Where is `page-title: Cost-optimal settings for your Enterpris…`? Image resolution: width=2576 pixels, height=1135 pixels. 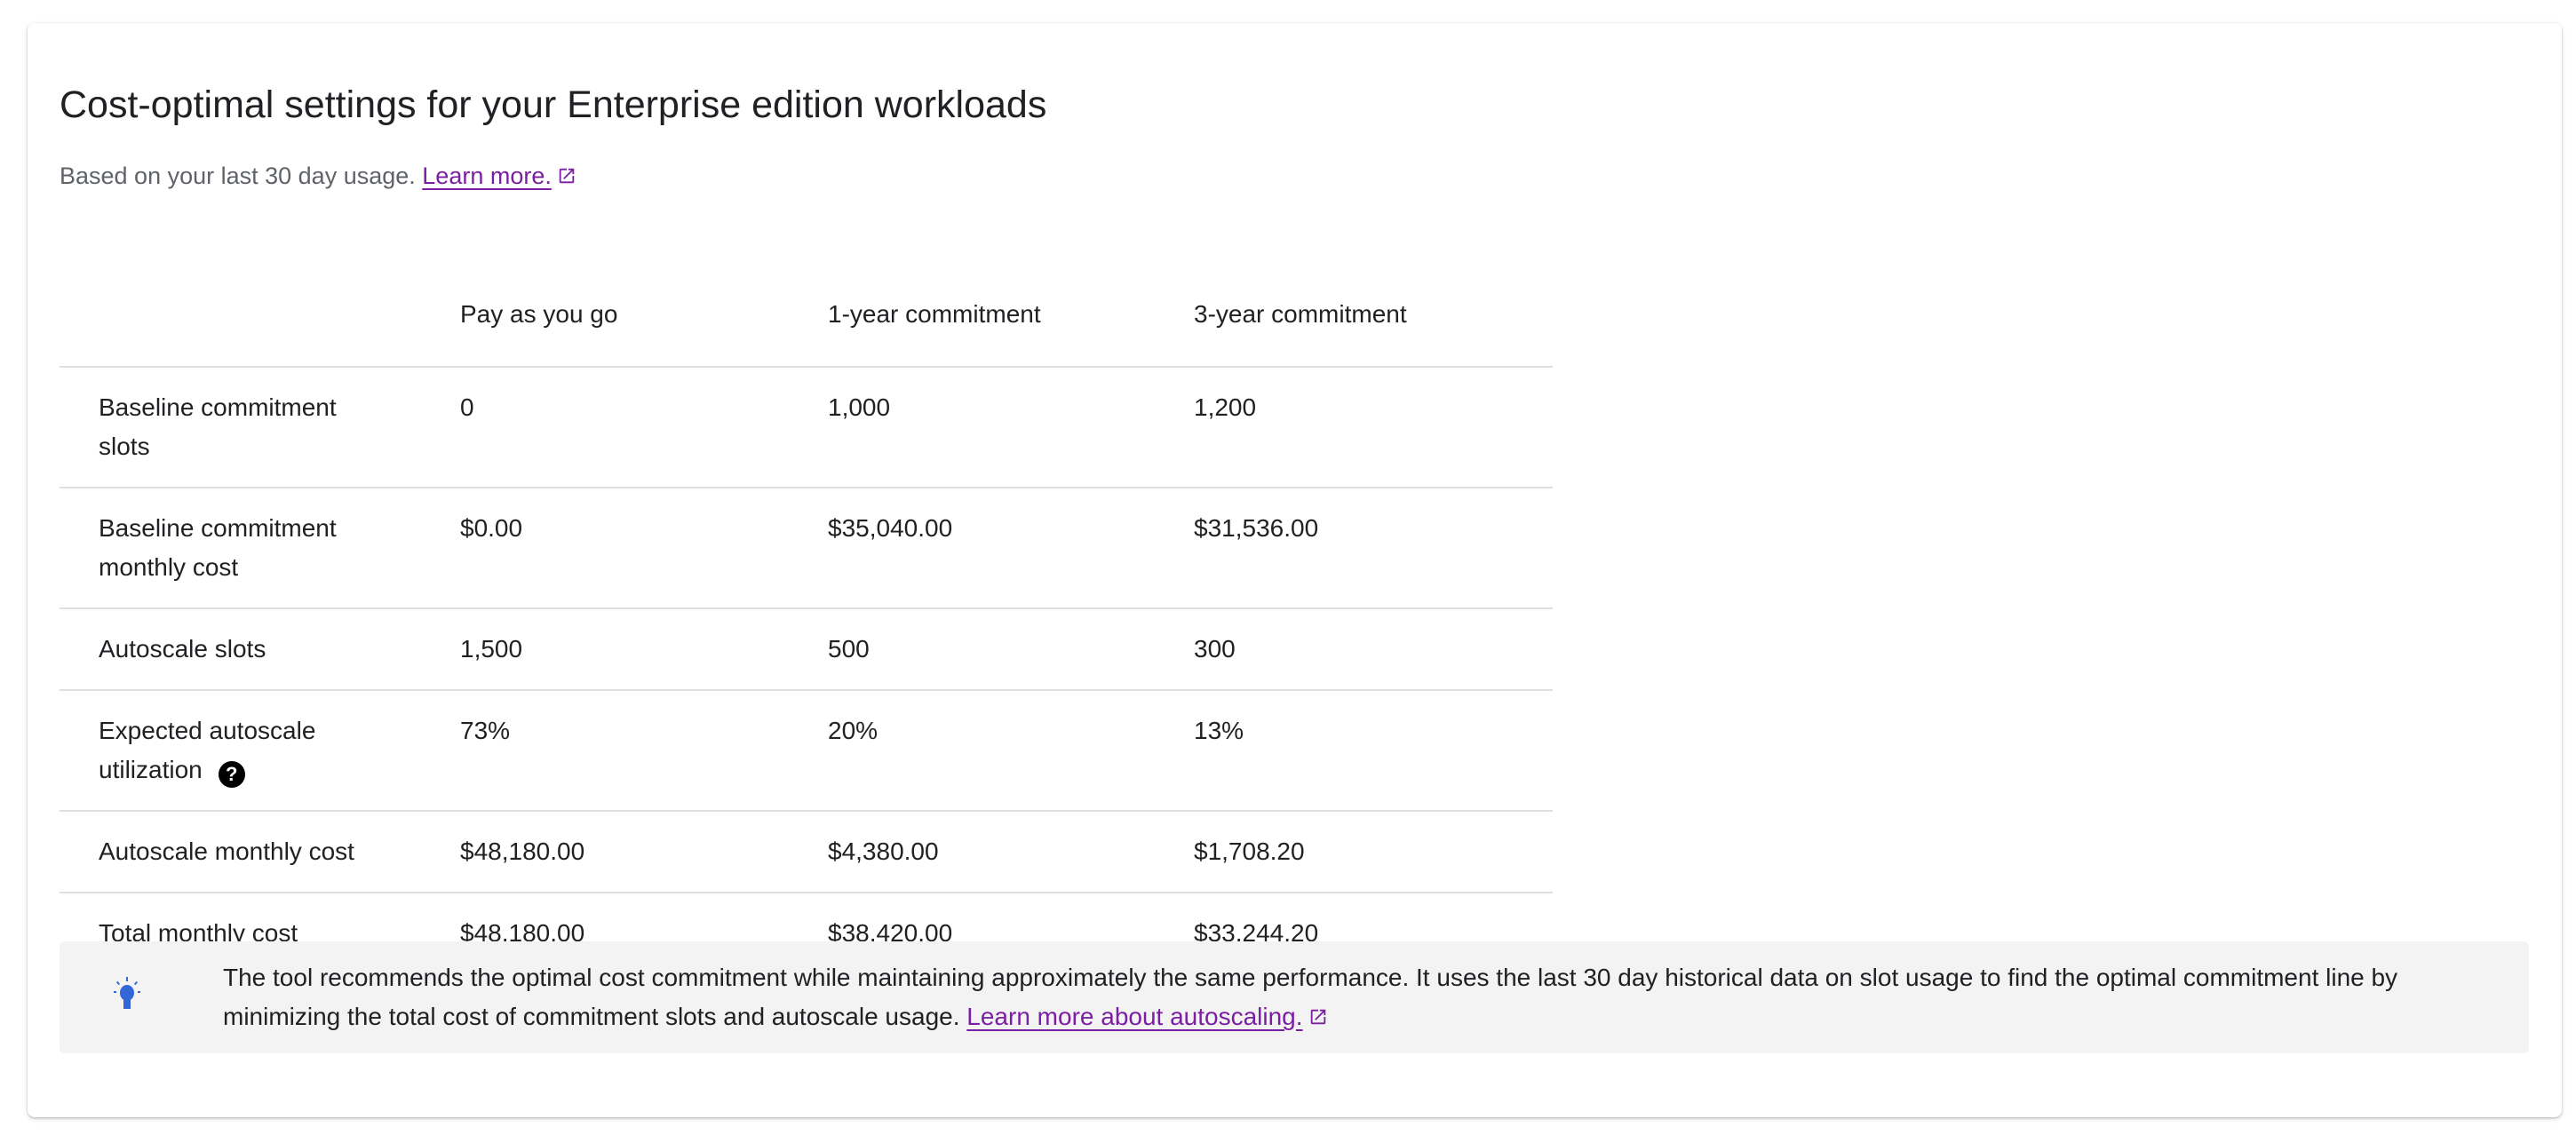 page-title: Cost-optimal settings for your Enterpris… is located at coordinates (553, 104).